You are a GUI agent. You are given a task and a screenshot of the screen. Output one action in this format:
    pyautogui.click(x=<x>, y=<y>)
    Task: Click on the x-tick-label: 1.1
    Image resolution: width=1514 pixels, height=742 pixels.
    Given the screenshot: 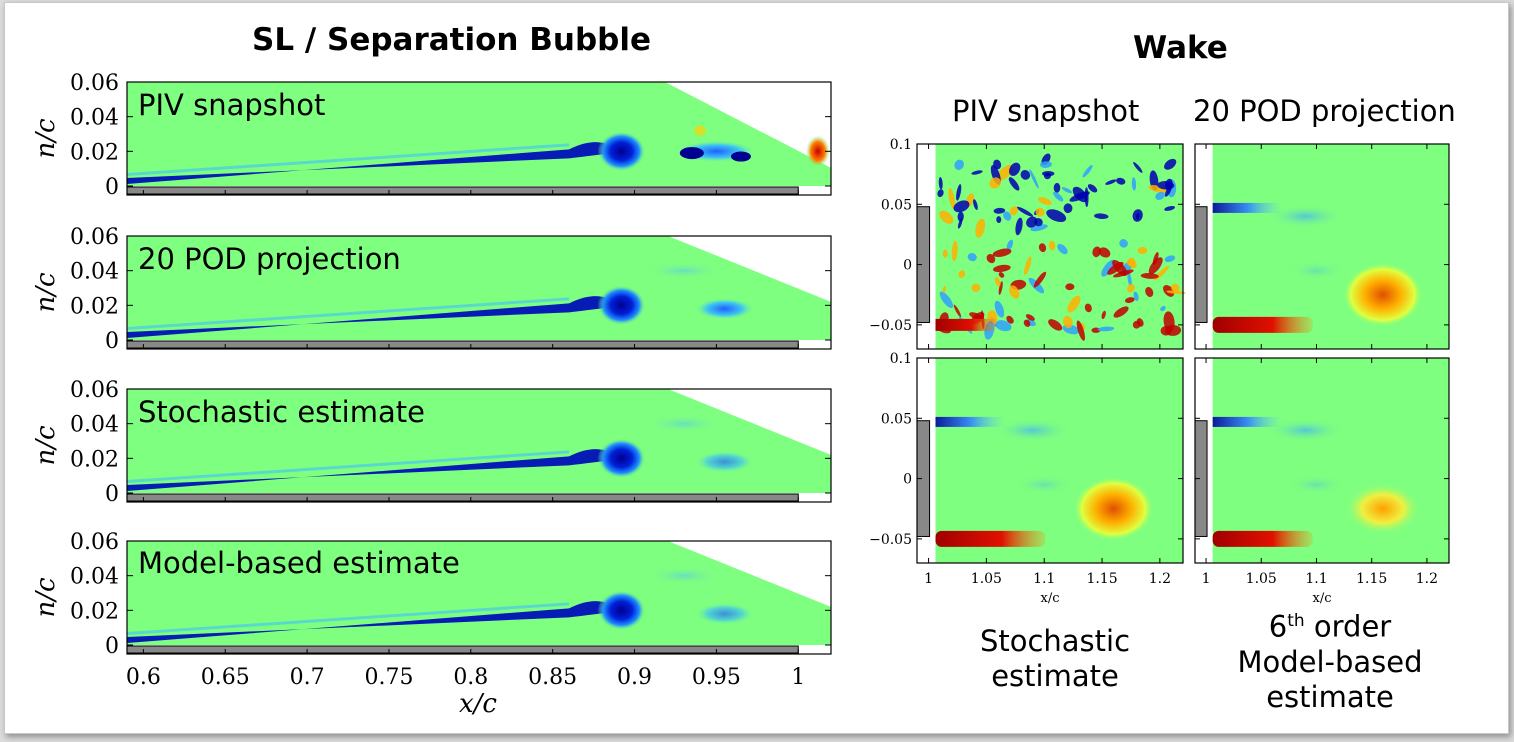 What is the action you would take?
    pyautogui.click(x=1044, y=579)
    